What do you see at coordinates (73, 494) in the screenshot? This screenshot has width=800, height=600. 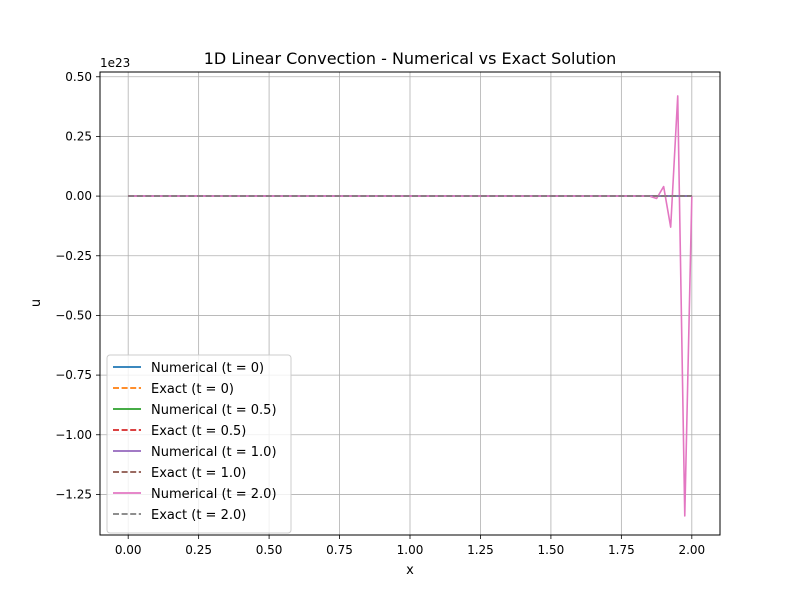 I see `y-tick-label: −1.25` at bounding box center [73, 494].